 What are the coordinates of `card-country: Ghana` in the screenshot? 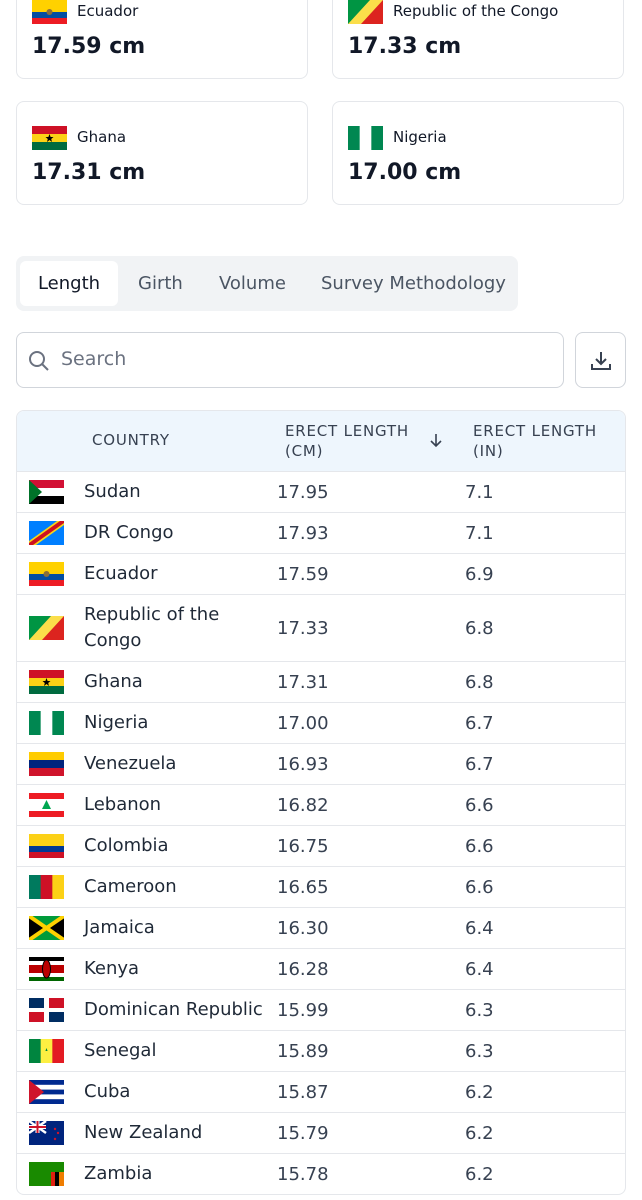 It's located at (102, 137).